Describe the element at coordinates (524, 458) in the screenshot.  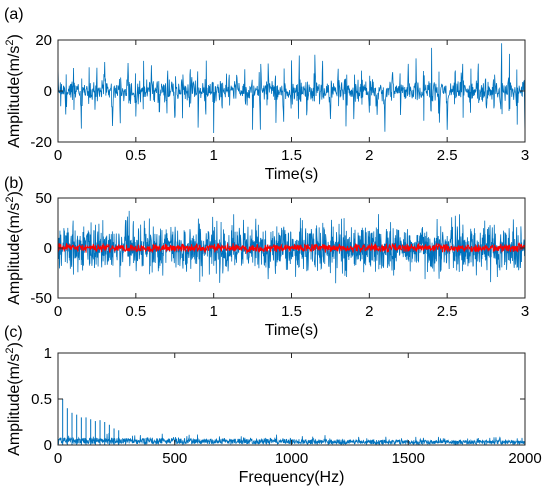
I see `x-tick-label: 2000` at that location.